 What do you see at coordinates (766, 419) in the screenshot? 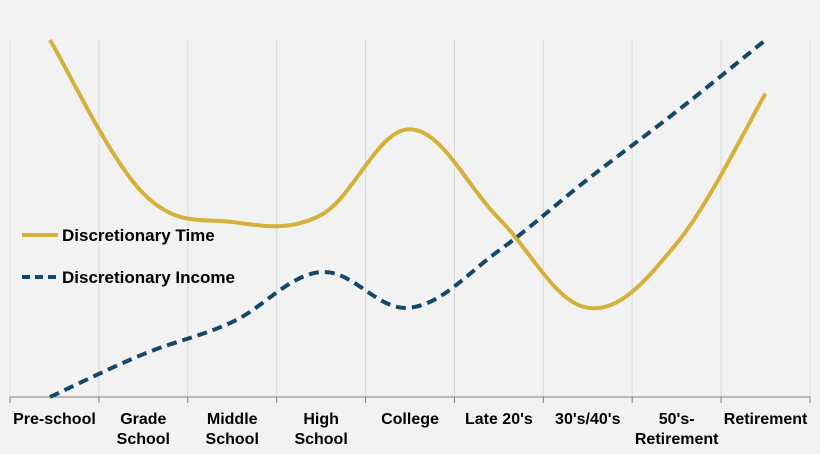
I see `x-tick-label: Retirement` at bounding box center [766, 419].